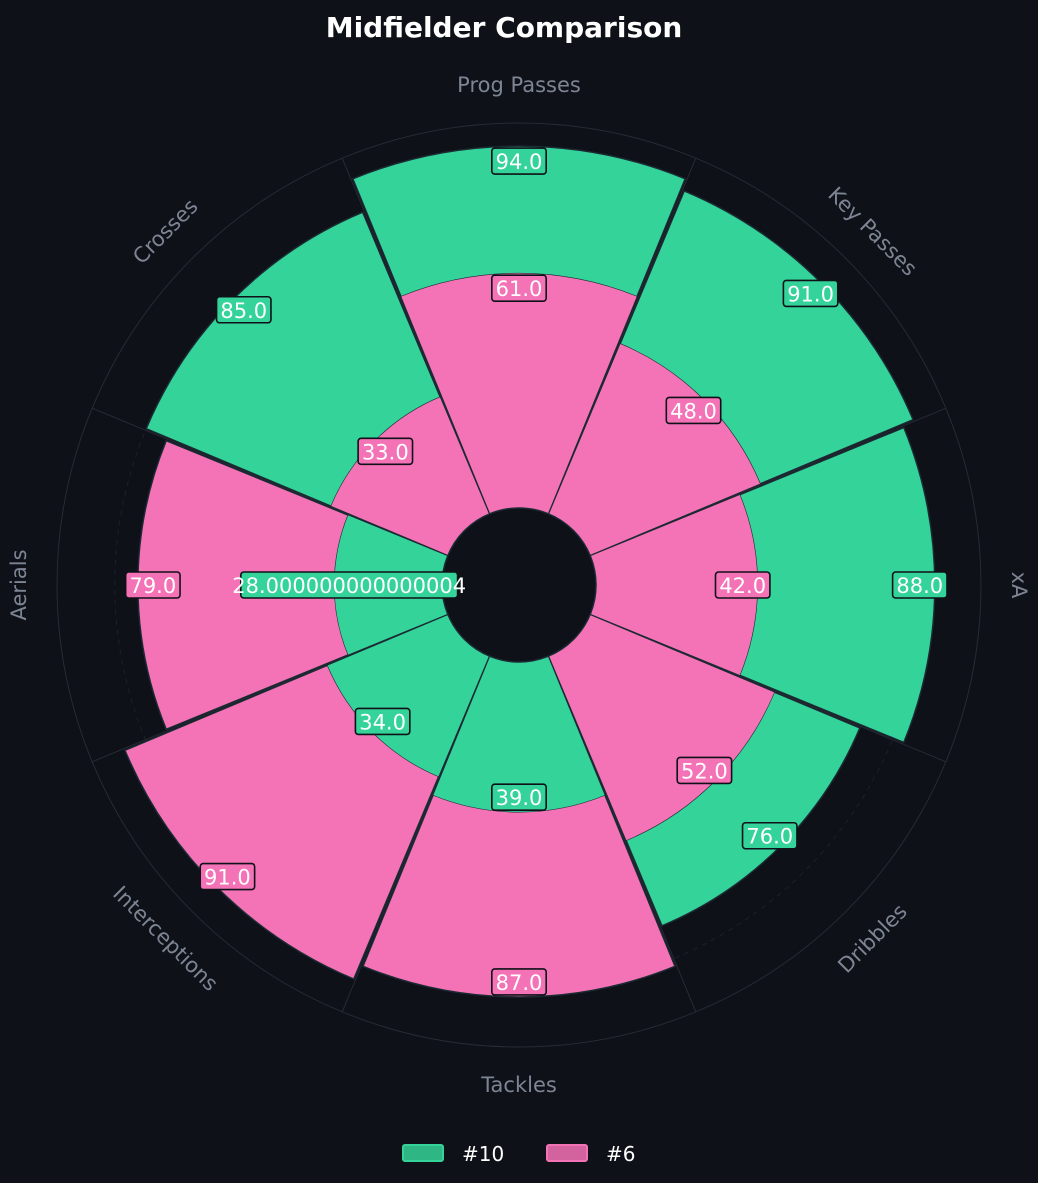  I want to click on value-label-interceptions-series-1: 91.0, so click(227, 876).